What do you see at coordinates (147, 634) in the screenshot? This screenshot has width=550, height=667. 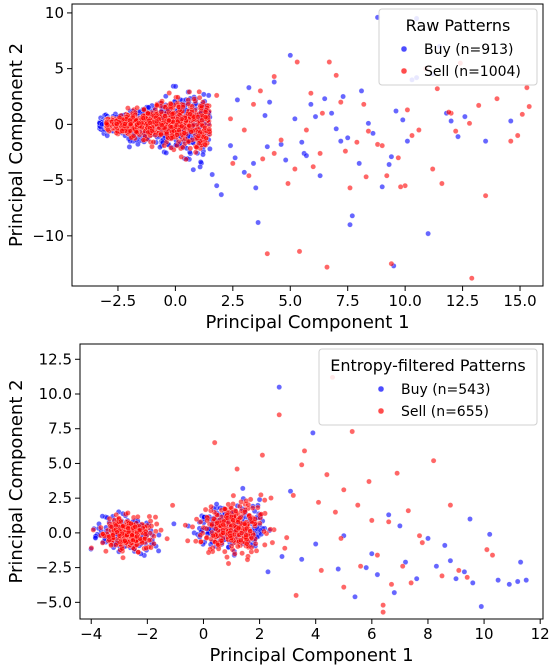 I see `x-tick-label: −2` at bounding box center [147, 634].